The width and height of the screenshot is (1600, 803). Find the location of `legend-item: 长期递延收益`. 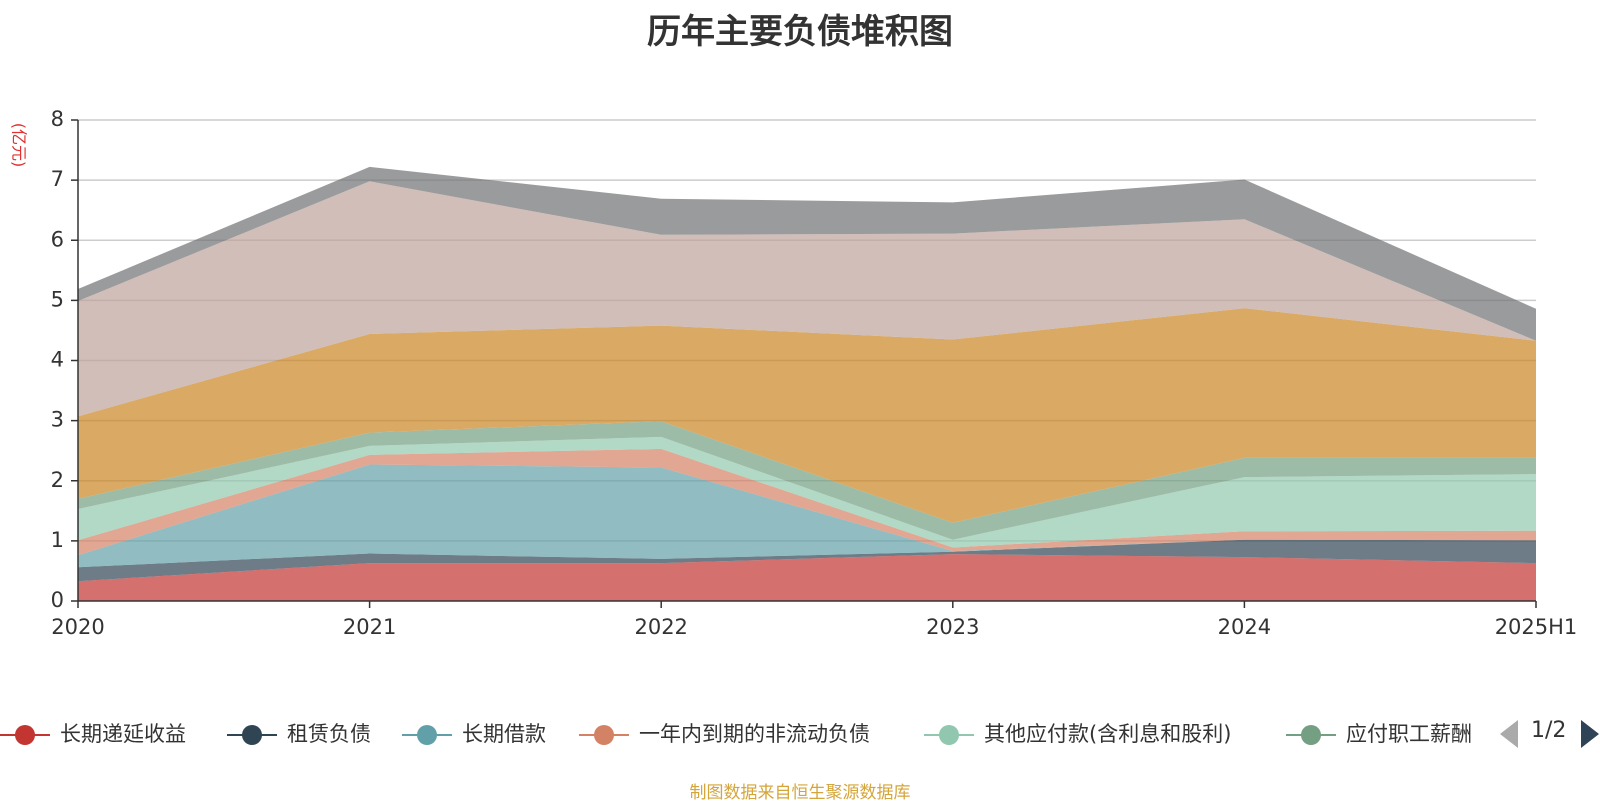

legend-item: 长期递延收益 is located at coordinates (93, 734).